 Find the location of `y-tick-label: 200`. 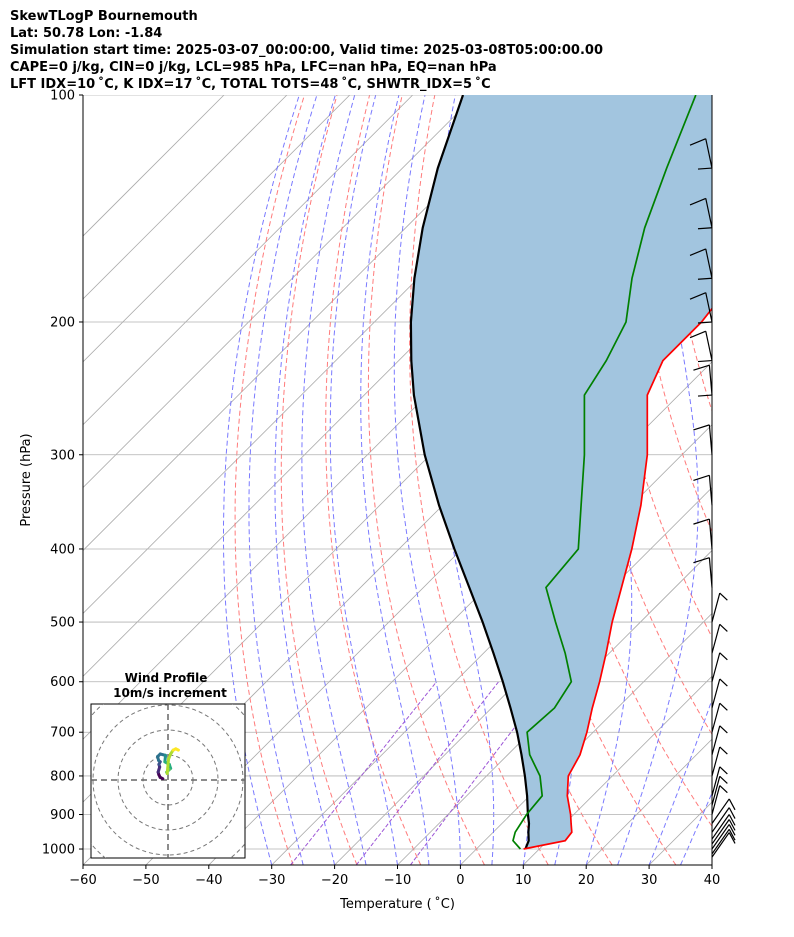

y-tick-label: 200 is located at coordinates (62, 322).